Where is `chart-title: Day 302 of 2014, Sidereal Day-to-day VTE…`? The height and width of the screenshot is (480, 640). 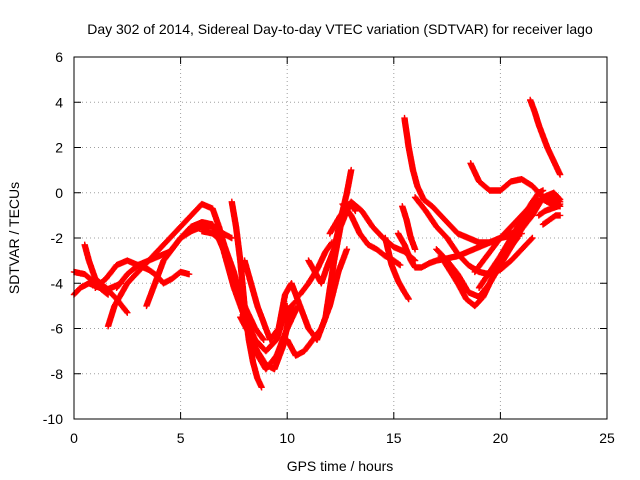
chart-title: Day 302 of 2014, Sidereal Day-to-day VTE… is located at coordinates (340, 29).